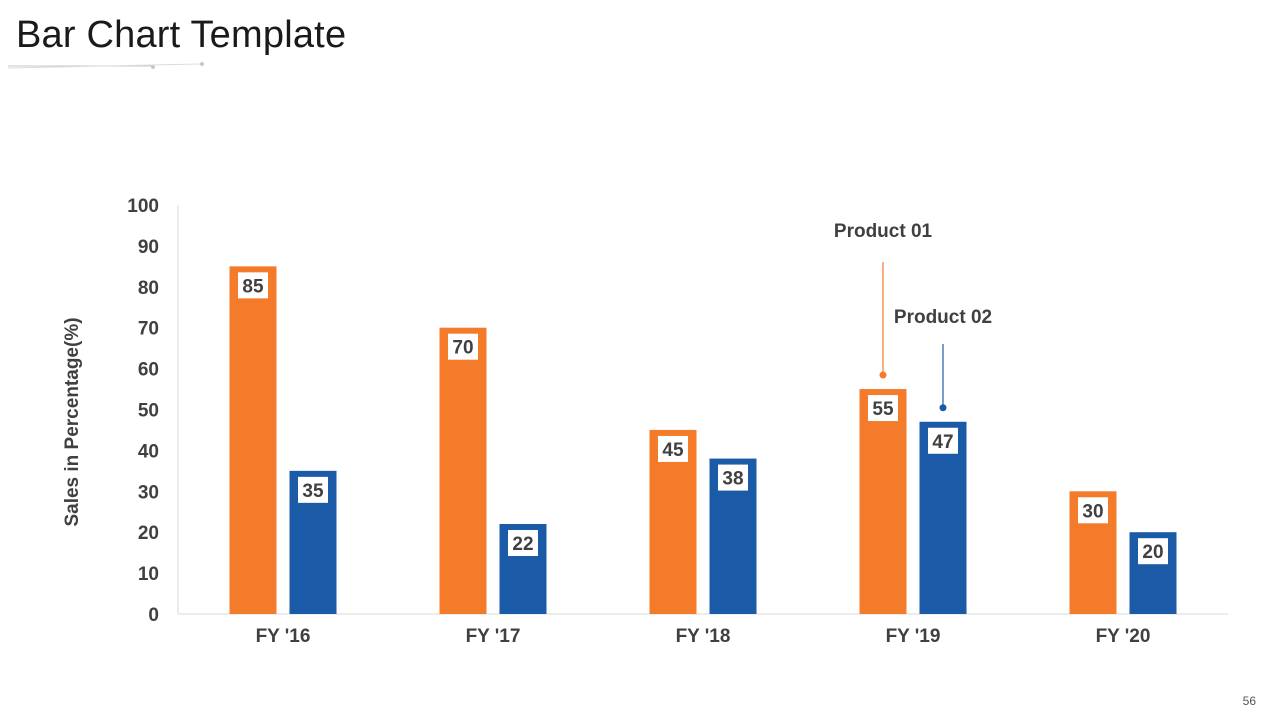 This screenshot has width=1280, height=720. What do you see at coordinates (493, 636) in the screenshot?
I see `x-tick-label: FY '17` at bounding box center [493, 636].